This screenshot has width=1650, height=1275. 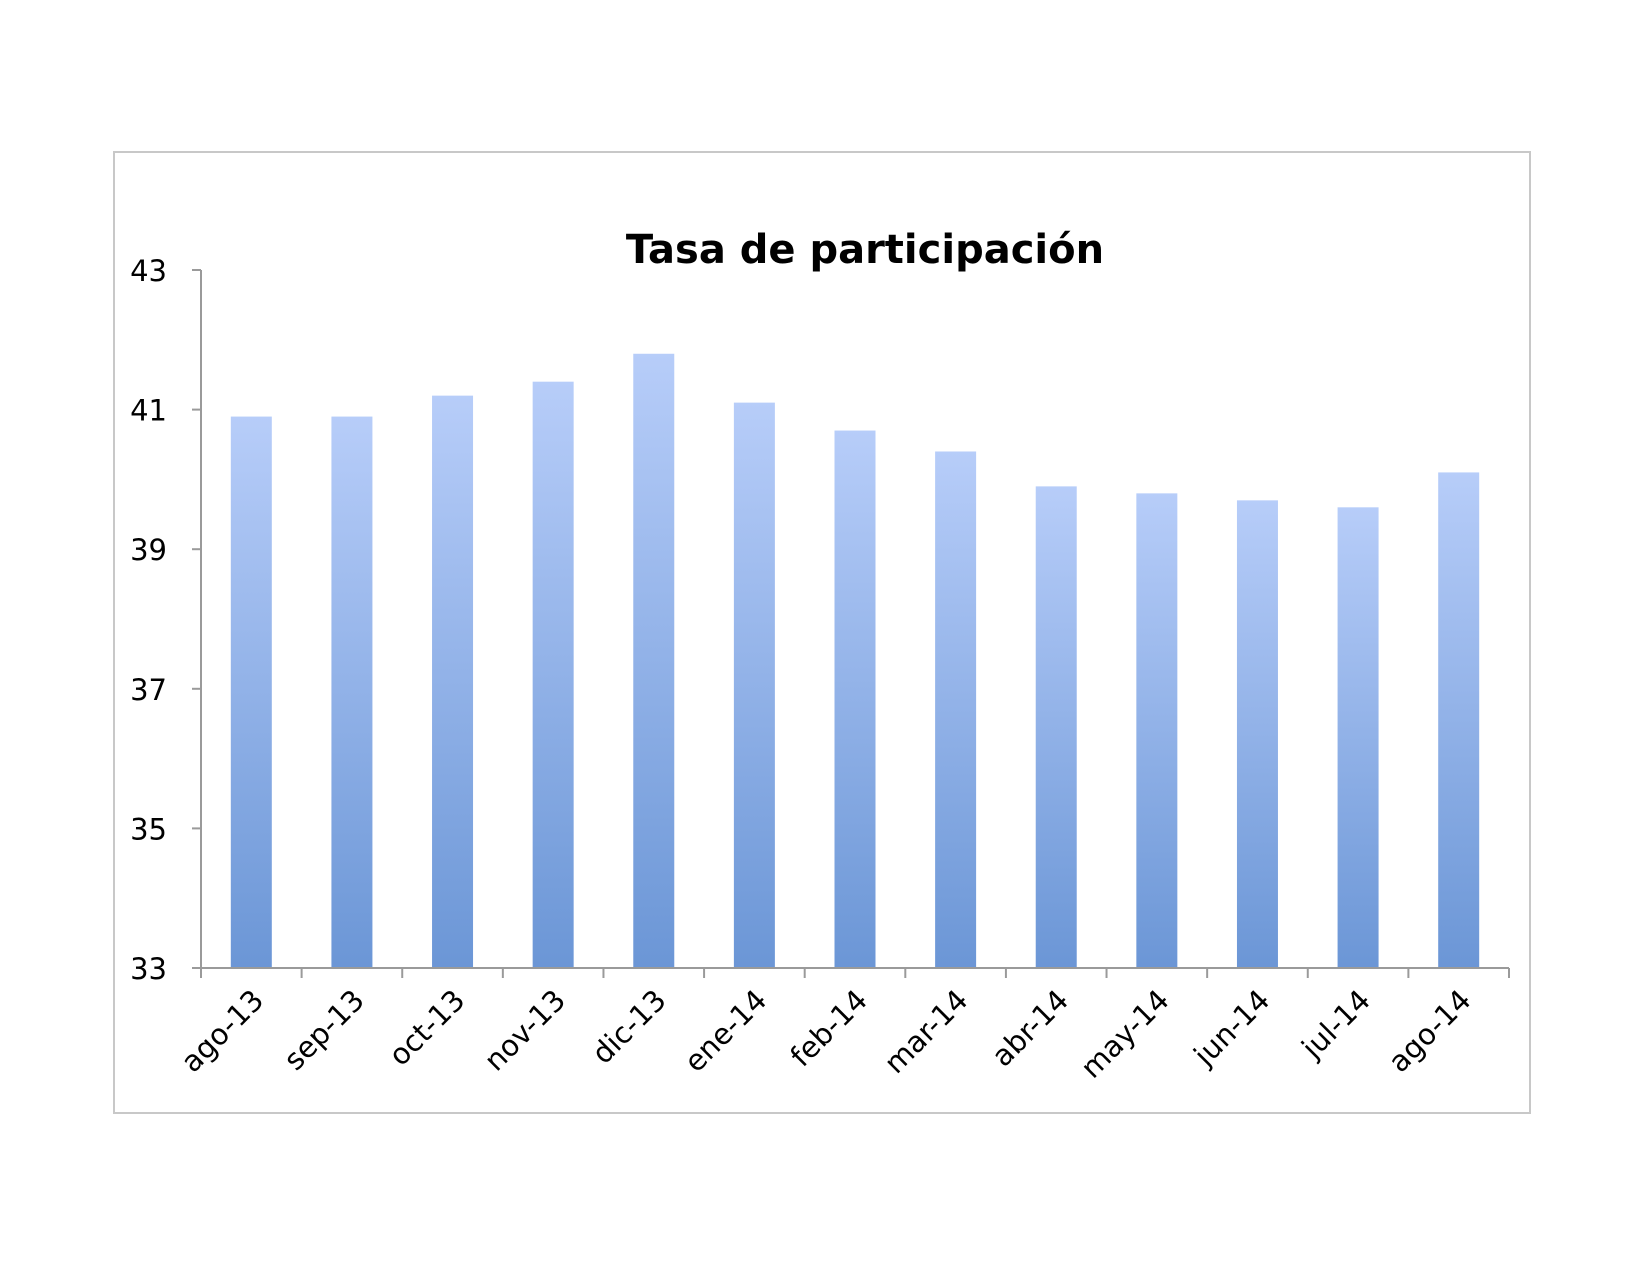 What do you see at coordinates (524, 1030) in the screenshot?
I see `x-tick-label: nov-13` at bounding box center [524, 1030].